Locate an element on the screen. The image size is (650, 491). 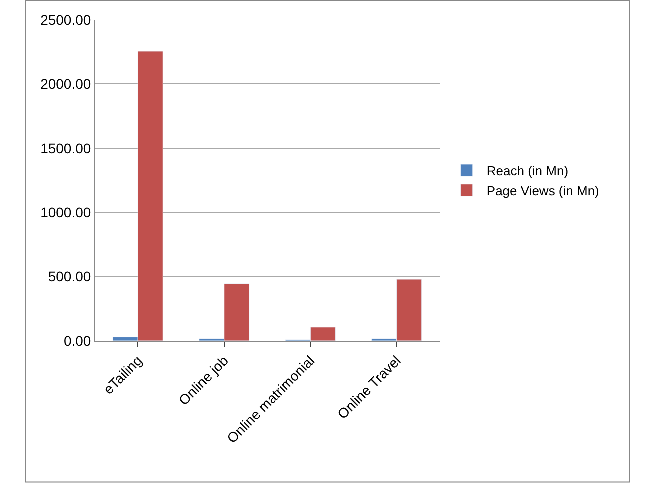
y-tick-label: 0.00 is located at coordinates (78, 340).